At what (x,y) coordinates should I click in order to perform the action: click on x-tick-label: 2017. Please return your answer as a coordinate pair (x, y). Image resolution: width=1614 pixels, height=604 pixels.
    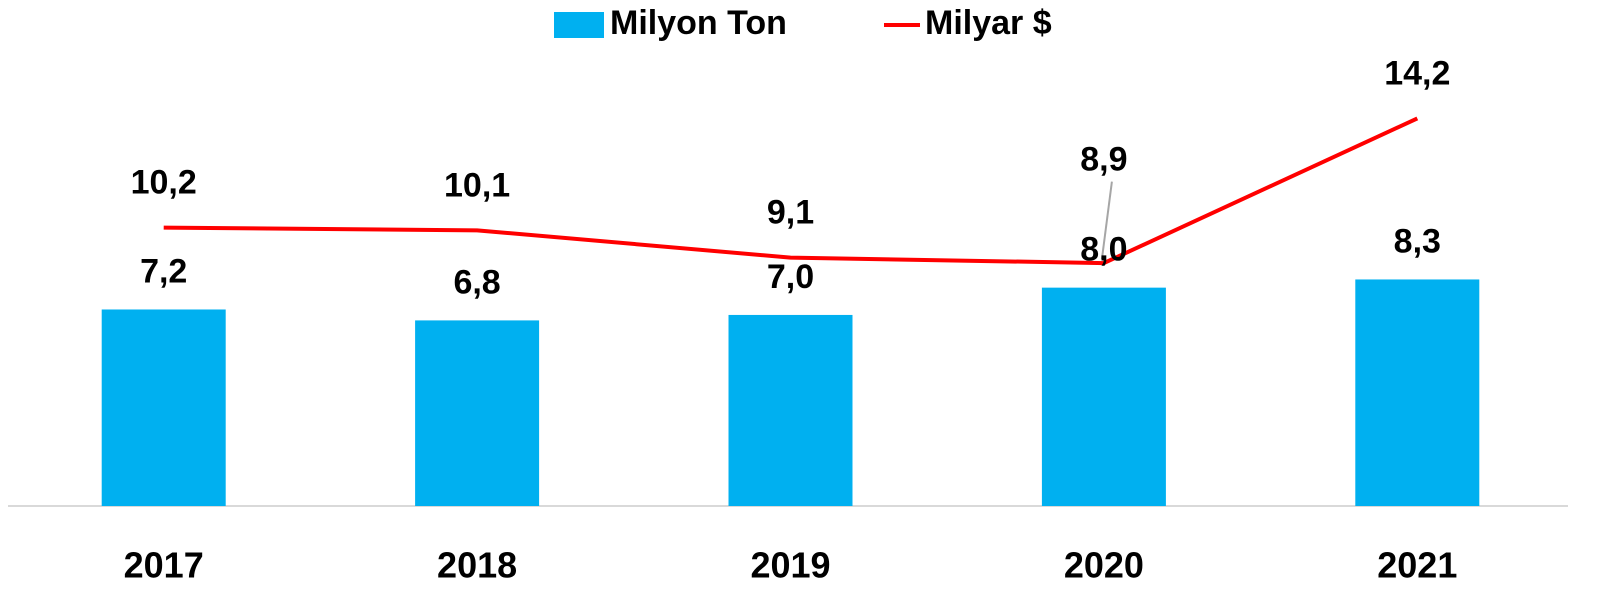
    Looking at the image, I should click on (164, 565).